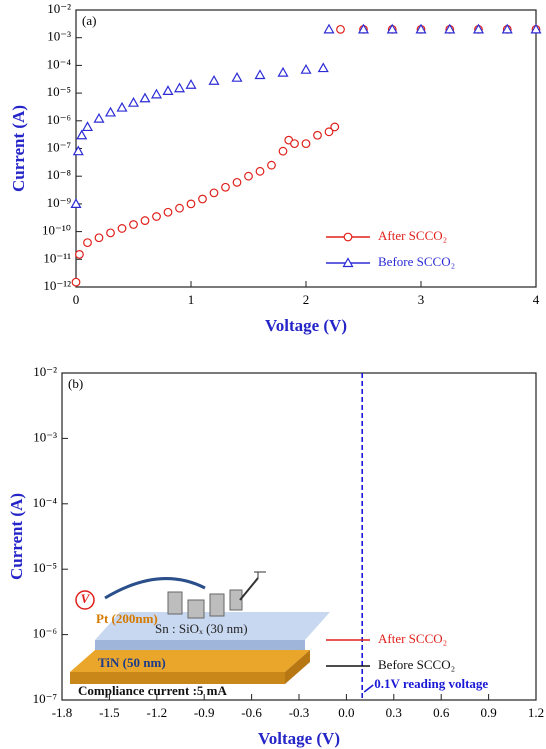  I want to click on y-tick-label: 10⁻¹⁰, so click(56, 230).